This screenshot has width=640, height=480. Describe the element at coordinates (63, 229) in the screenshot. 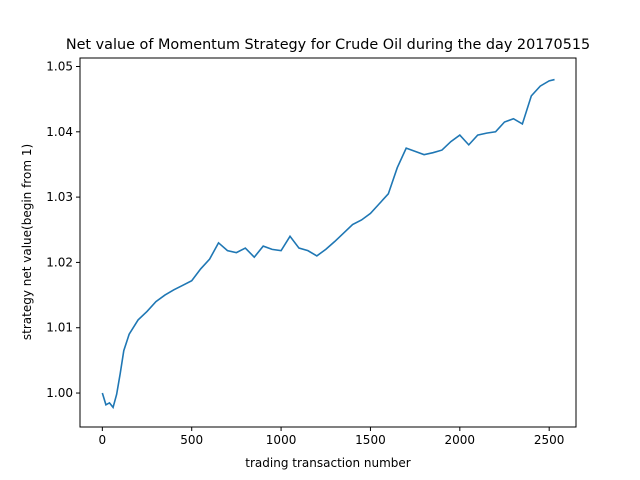

I see `y-axis-ticks: 1.00 1.01 1.02 1.03 1.04 1.05` at that location.